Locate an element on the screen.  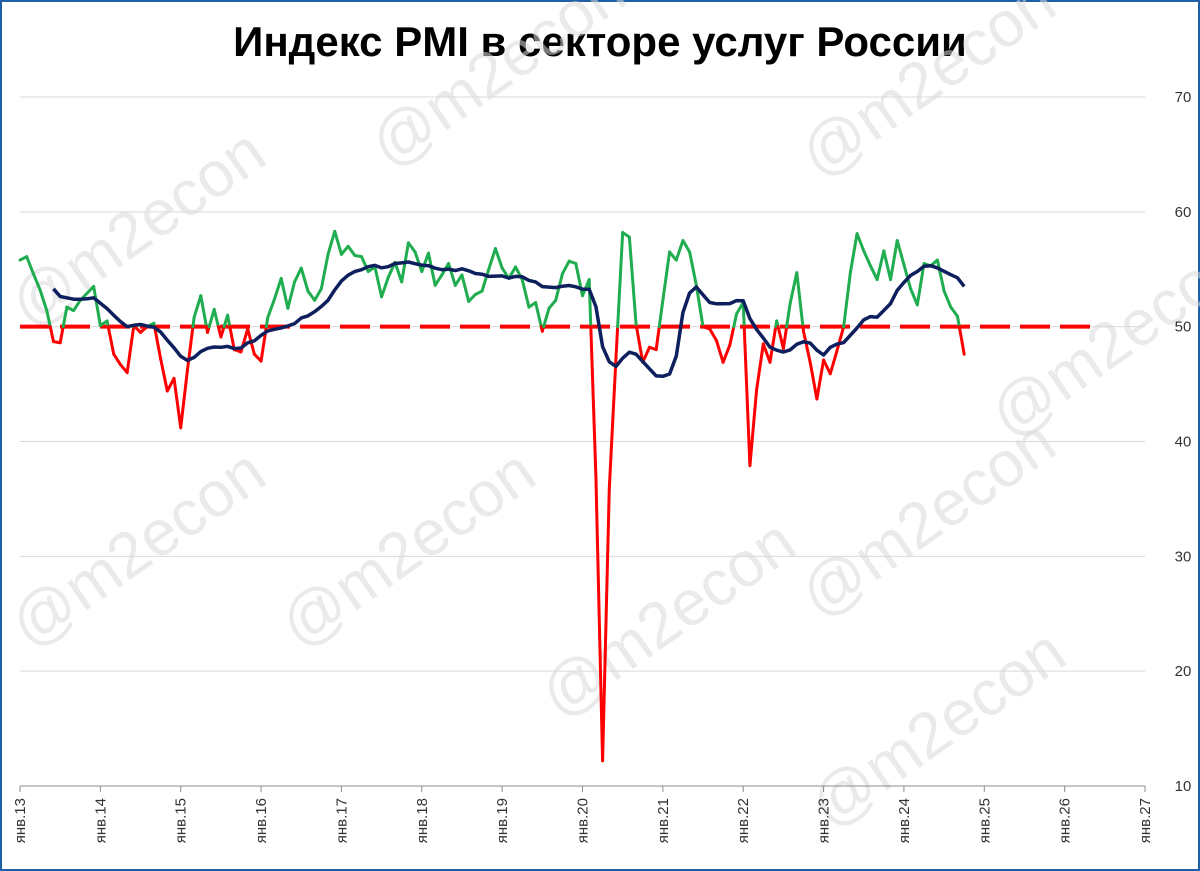
x-tick-label: янв.25 is located at coordinates (984, 820).